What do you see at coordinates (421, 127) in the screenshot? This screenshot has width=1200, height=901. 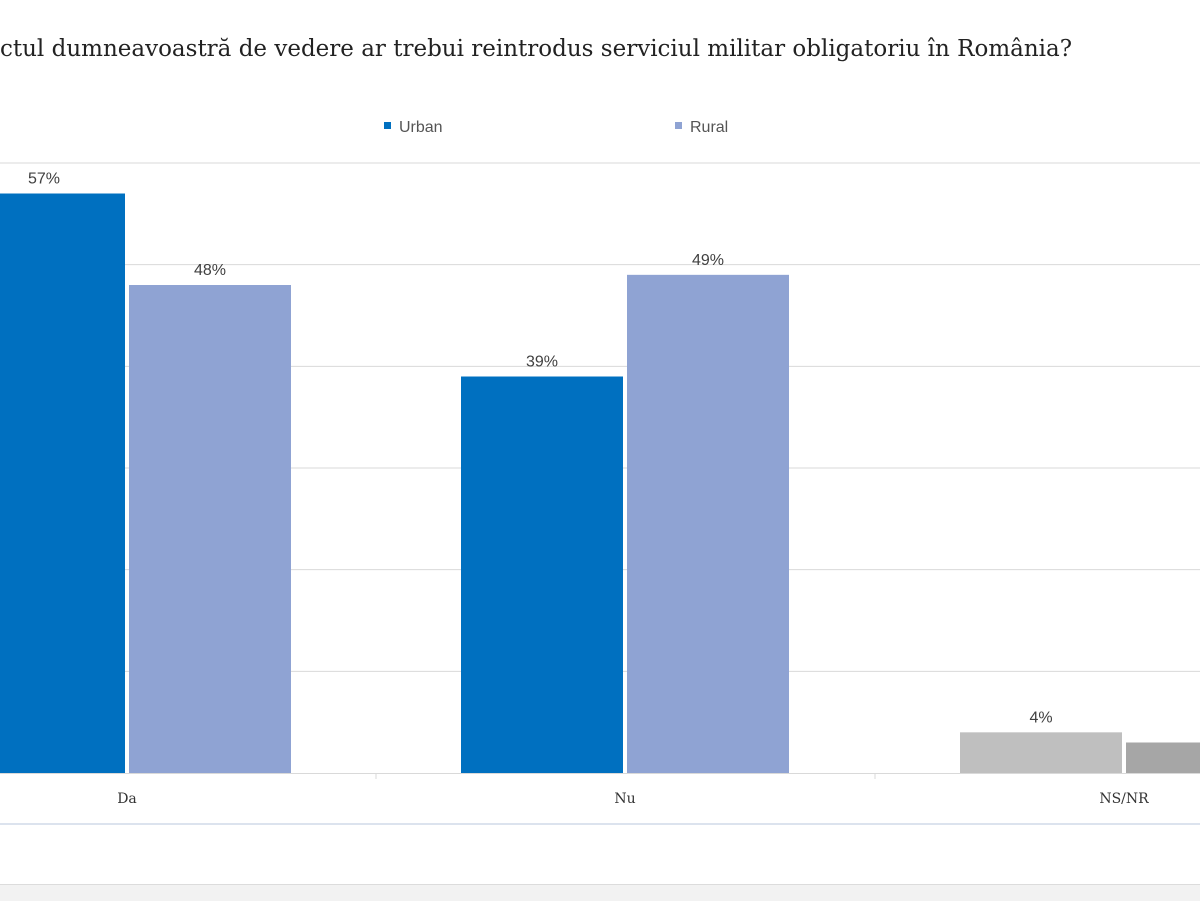 I see `legend-label-urban: Urban` at bounding box center [421, 127].